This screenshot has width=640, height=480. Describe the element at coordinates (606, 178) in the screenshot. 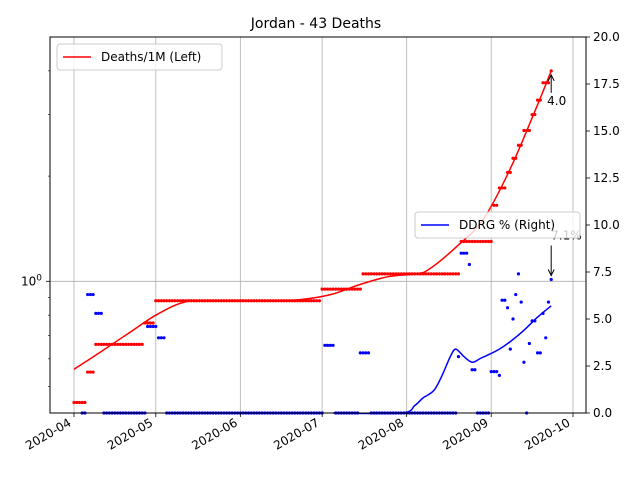

I see `right-tick-label: 12.5` at that location.